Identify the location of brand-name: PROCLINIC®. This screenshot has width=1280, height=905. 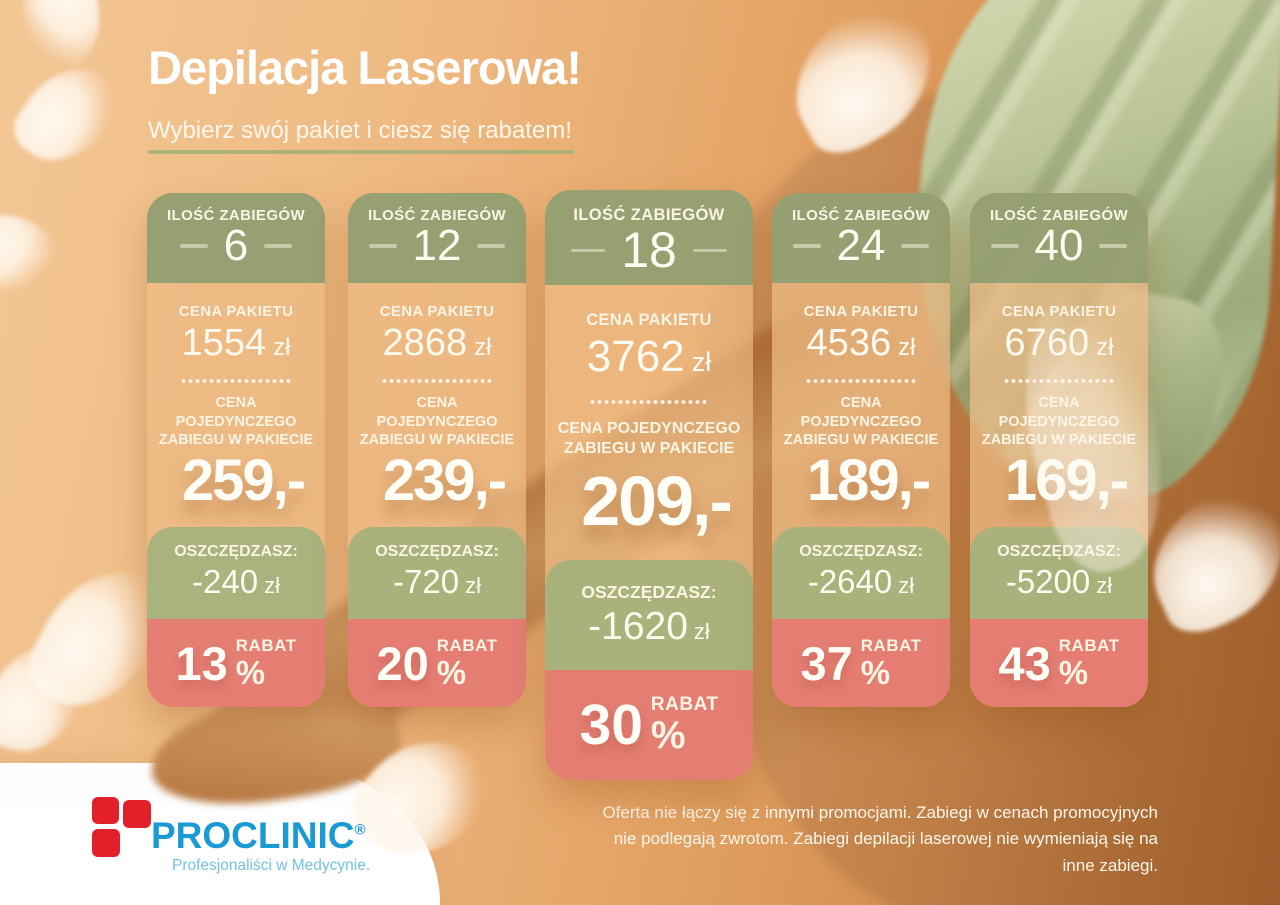
(258, 836).